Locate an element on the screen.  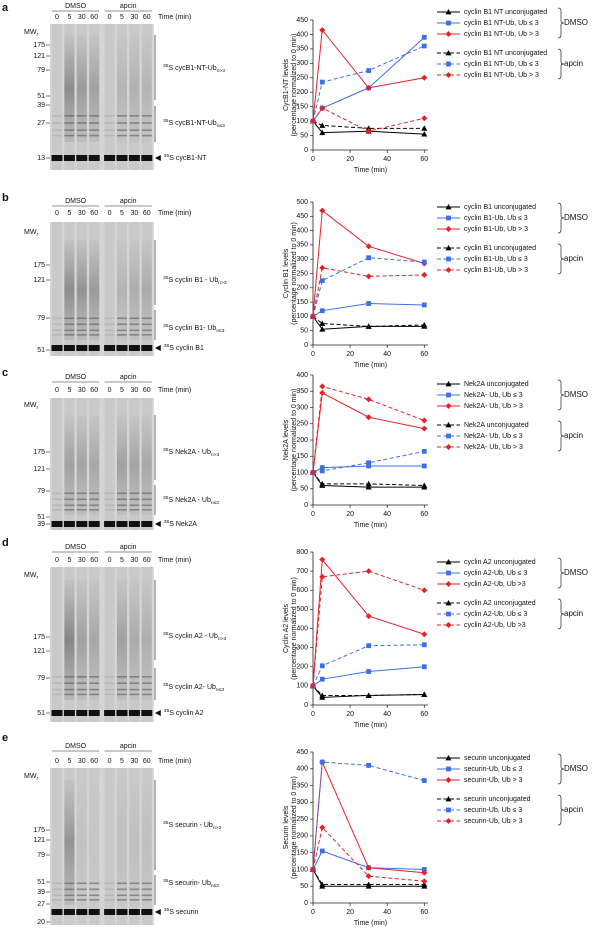
time-label: Time (min) is located at coordinates (174, 560).